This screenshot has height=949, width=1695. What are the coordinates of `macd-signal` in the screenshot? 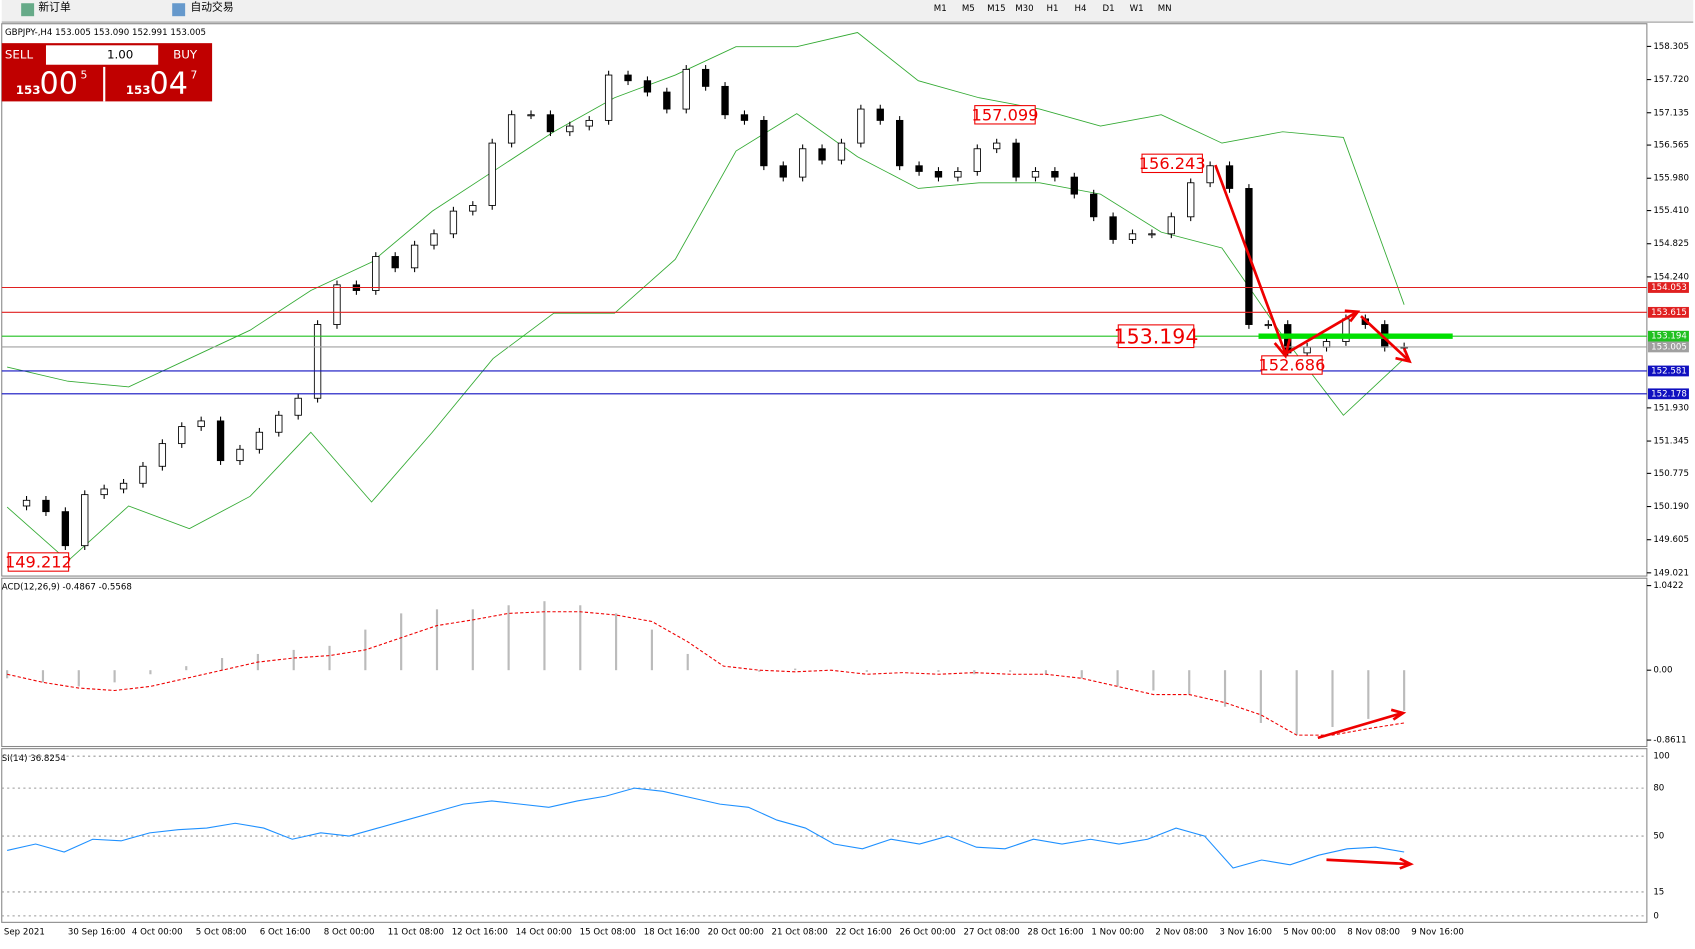 It's located at (706, 673).